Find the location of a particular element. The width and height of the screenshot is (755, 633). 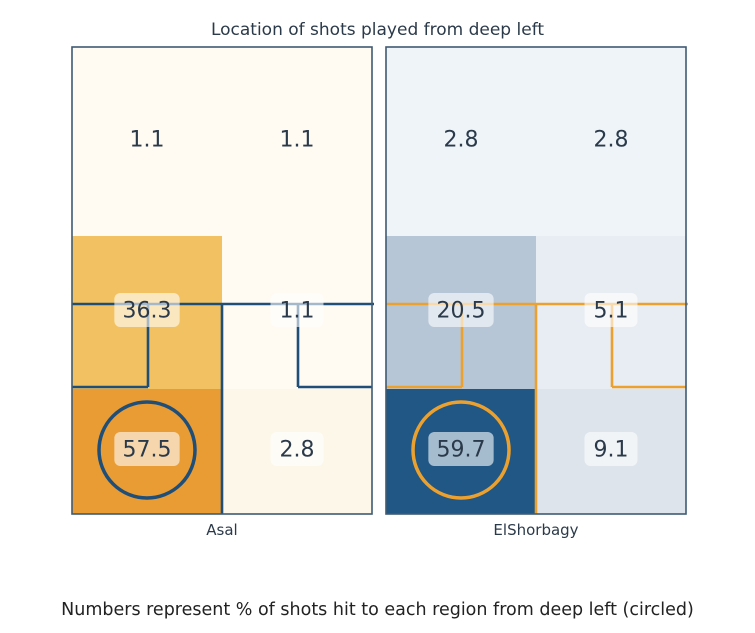

asal-value-r0c0: 1.1 is located at coordinates (147, 140).